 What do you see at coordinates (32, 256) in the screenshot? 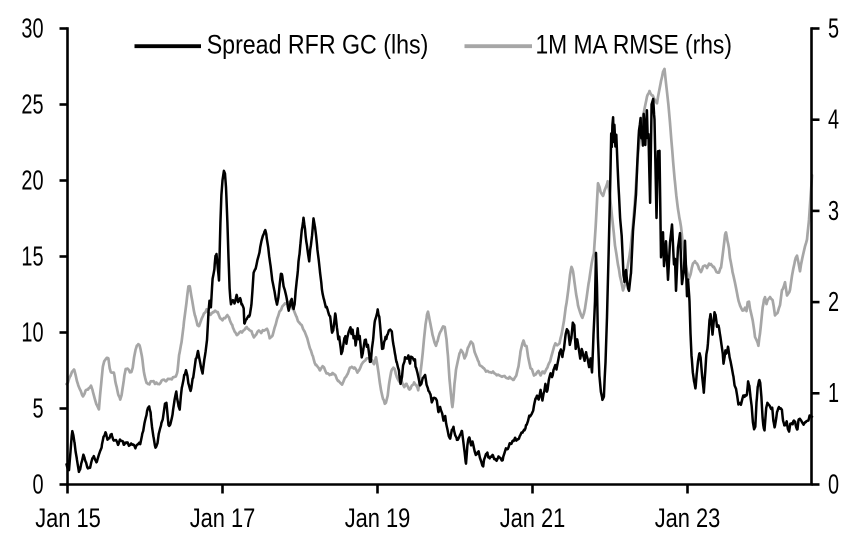
I see `svg-text: 15` at bounding box center [32, 256].